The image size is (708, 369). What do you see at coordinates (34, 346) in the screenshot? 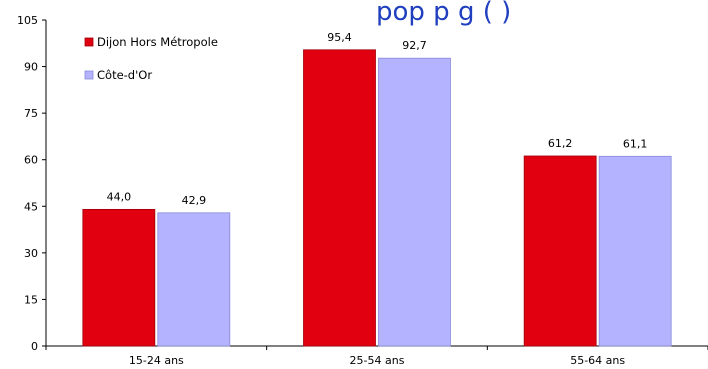
I see `y-tick-label: 0` at bounding box center [34, 346].